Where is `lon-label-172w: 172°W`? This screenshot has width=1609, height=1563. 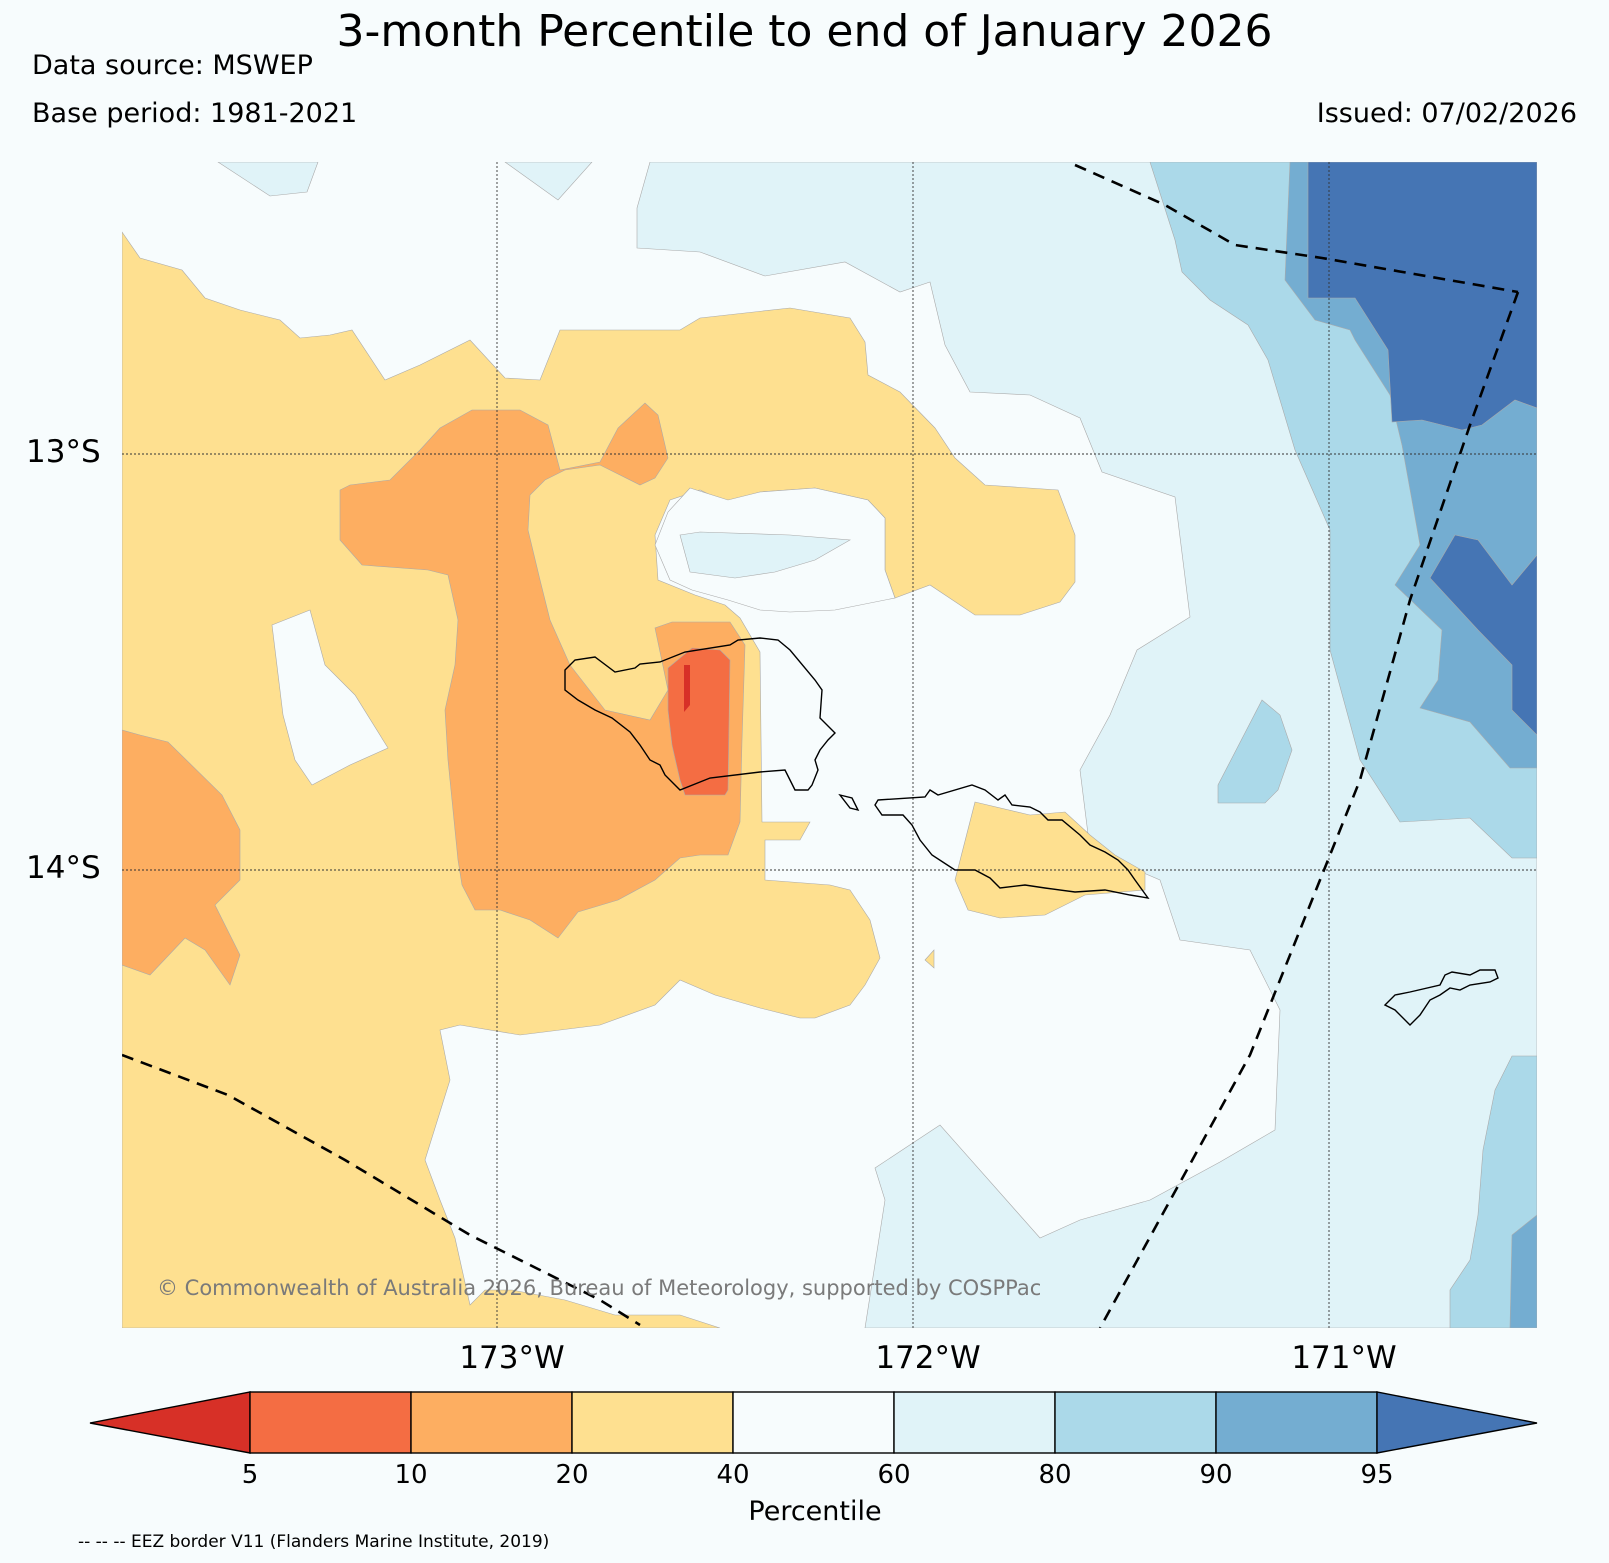
lon-label-172w: 172°W is located at coordinates (928, 1358).